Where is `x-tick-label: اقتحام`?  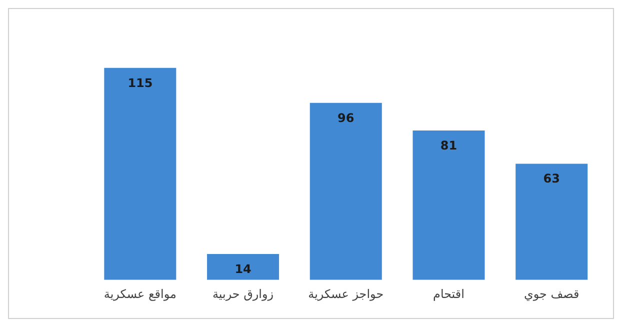
x-tick-label: اقتحام is located at coordinates (448, 294).